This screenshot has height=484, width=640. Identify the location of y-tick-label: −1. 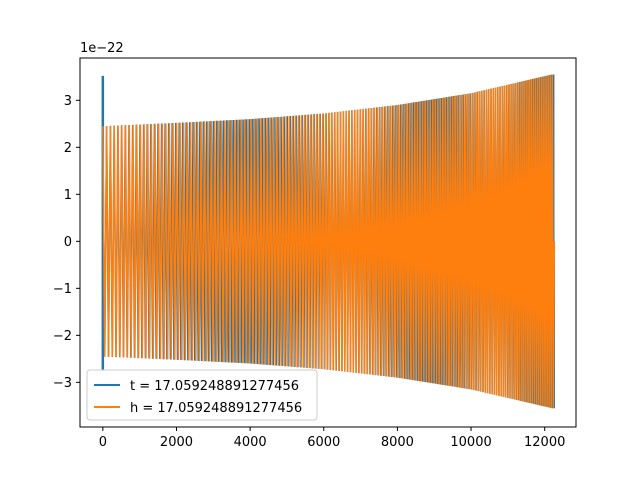
(62, 289).